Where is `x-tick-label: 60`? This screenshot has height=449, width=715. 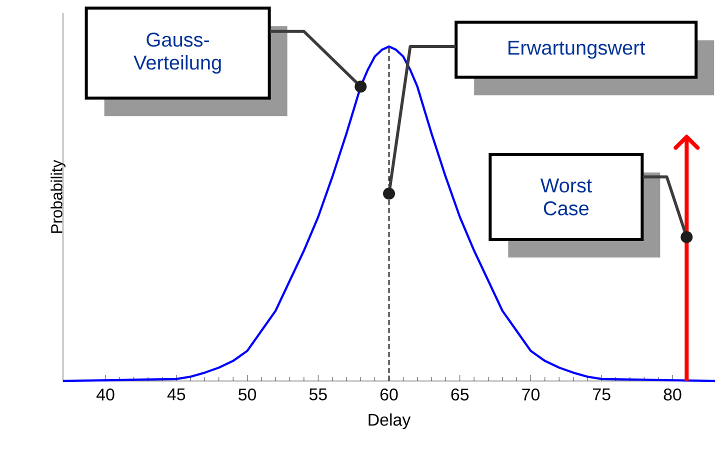
x-tick-label: 60 is located at coordinates (389, 394).